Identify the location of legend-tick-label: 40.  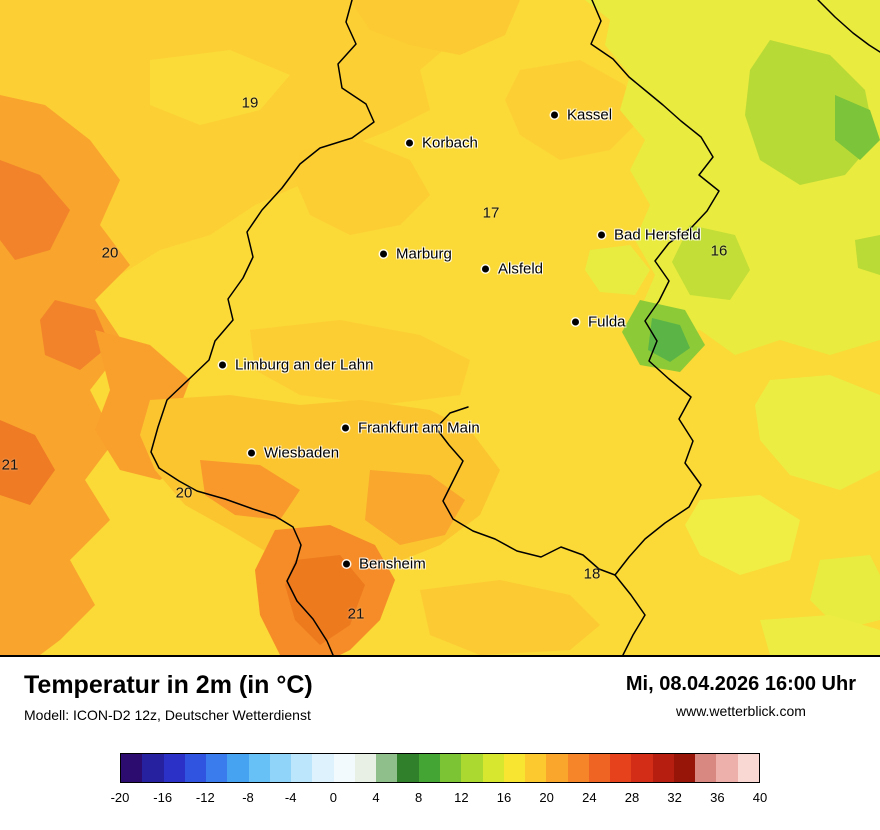
(760, 797).